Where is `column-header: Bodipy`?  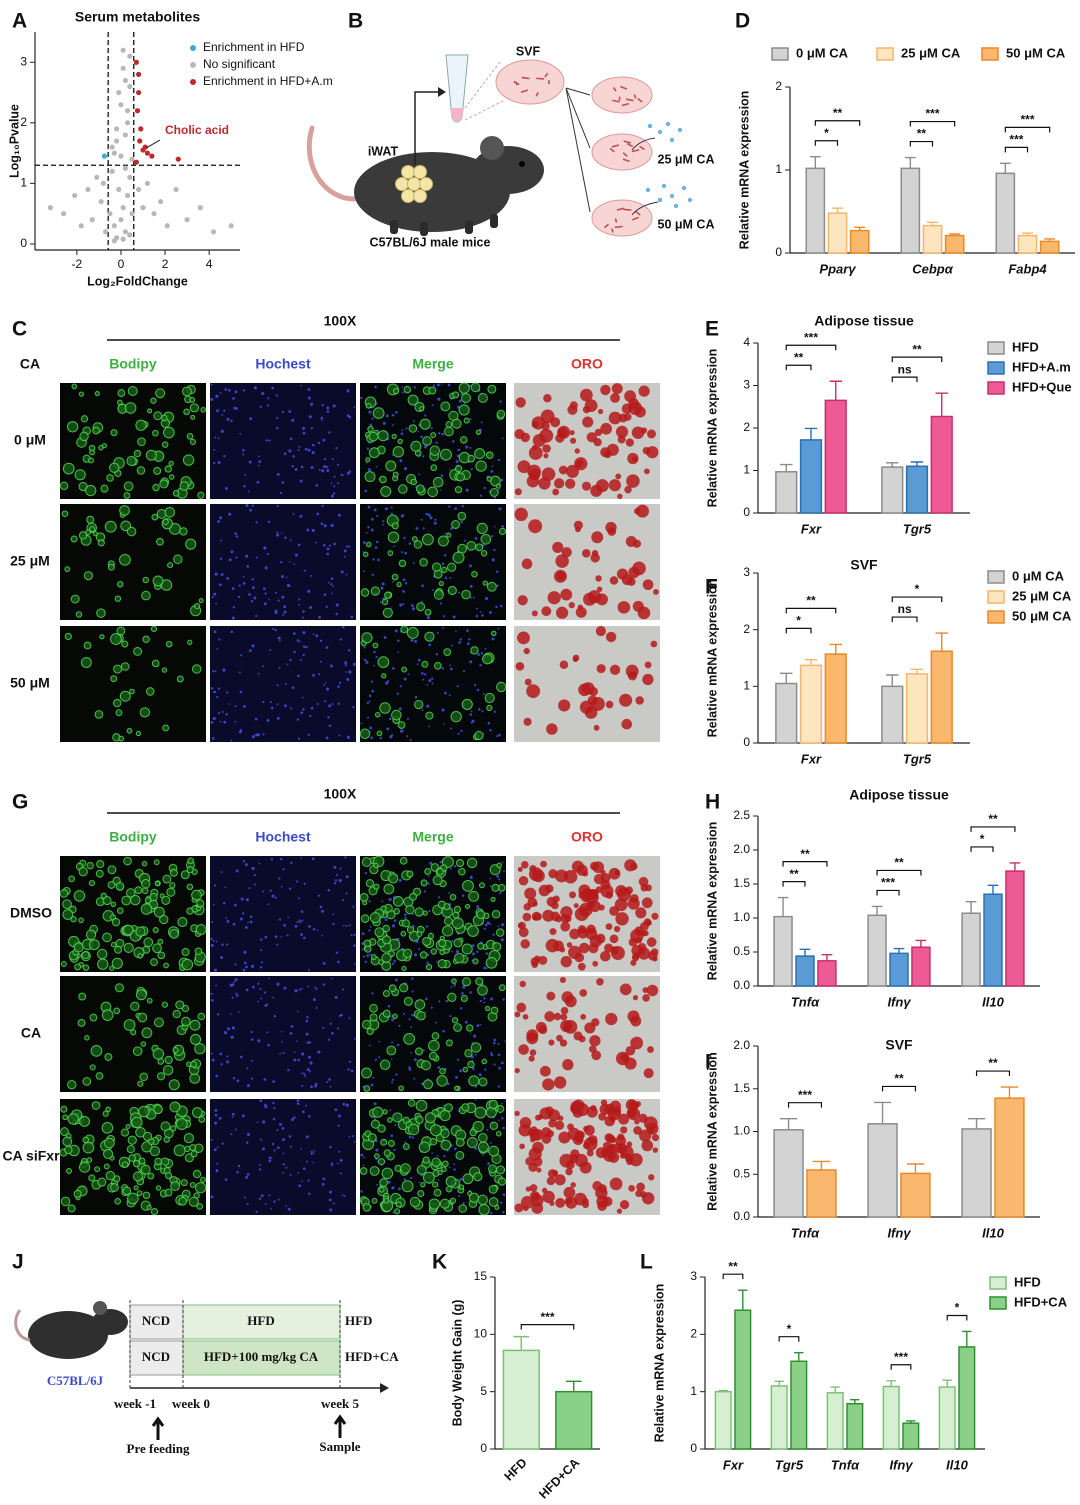 column-header: Bodipy is located at coordinates (133, 364).